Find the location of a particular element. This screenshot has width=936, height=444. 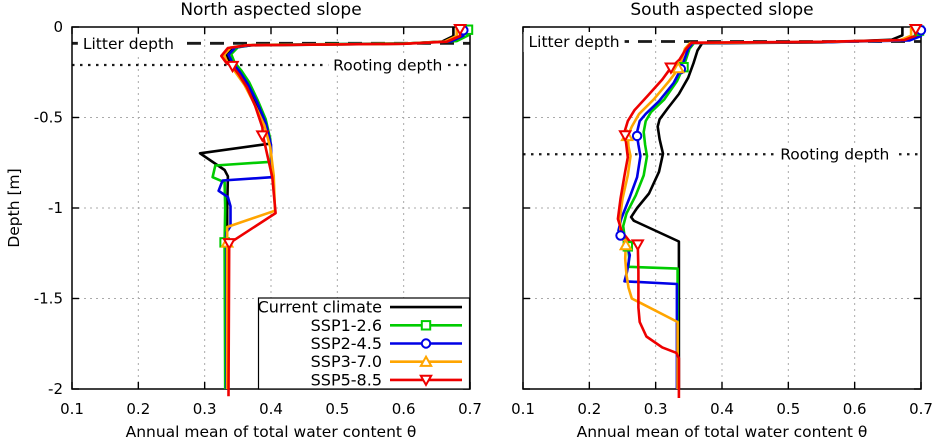

plot-title-south: South aspected slope is located at coordinates (722, 10).